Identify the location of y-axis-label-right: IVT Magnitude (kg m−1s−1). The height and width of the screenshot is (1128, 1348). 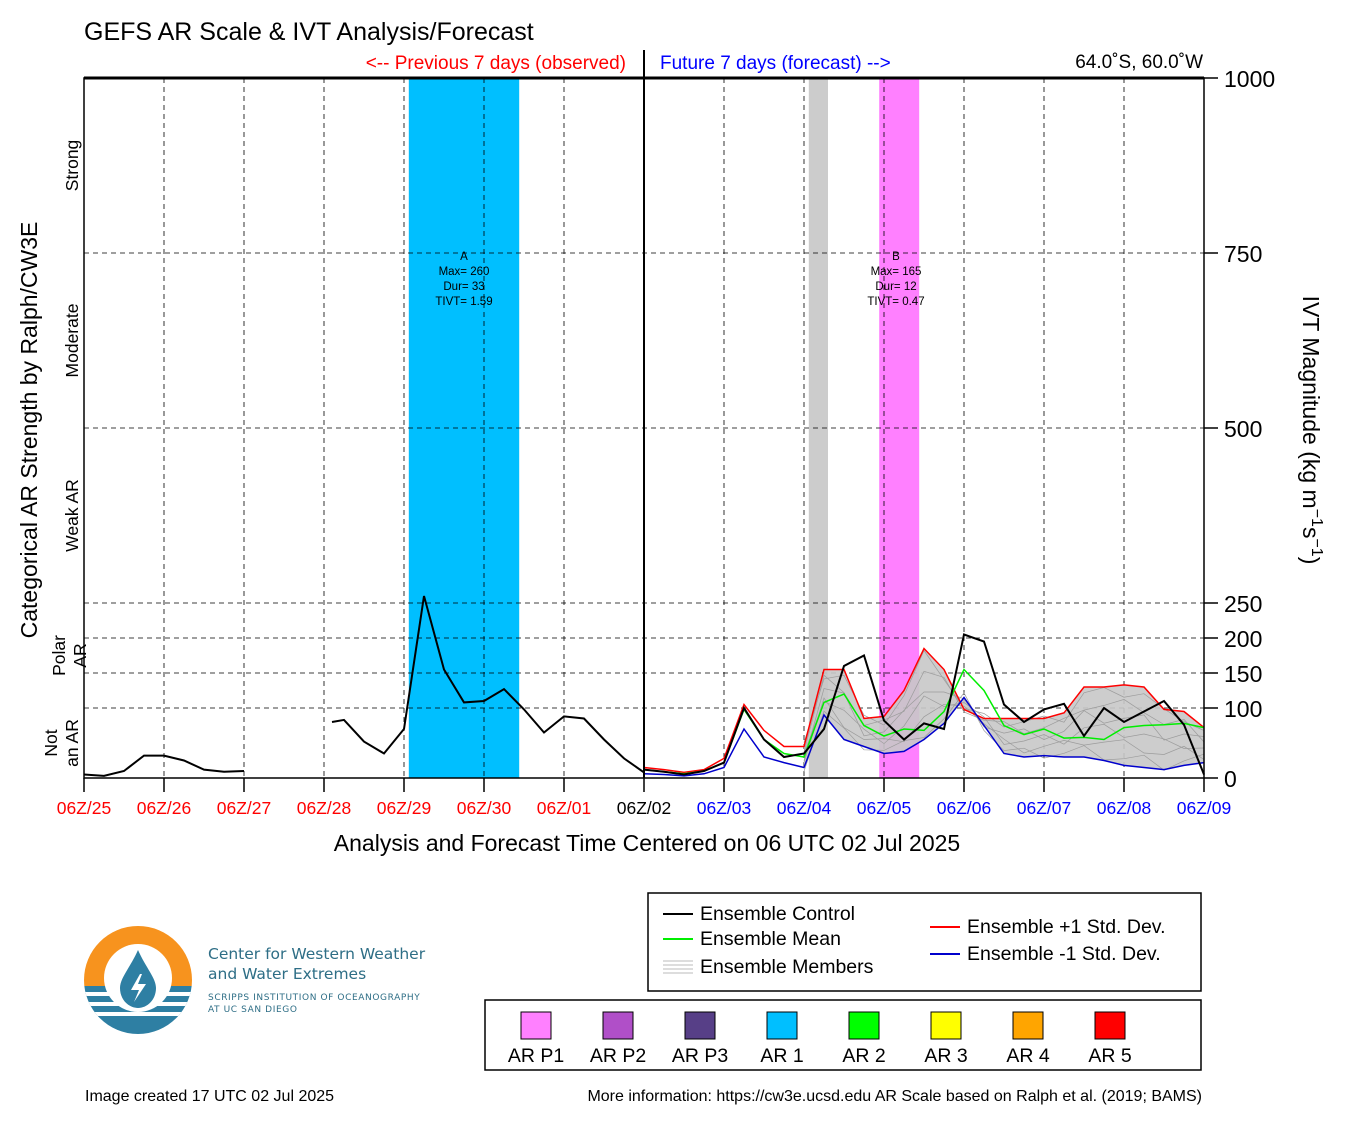
(1311, 430).